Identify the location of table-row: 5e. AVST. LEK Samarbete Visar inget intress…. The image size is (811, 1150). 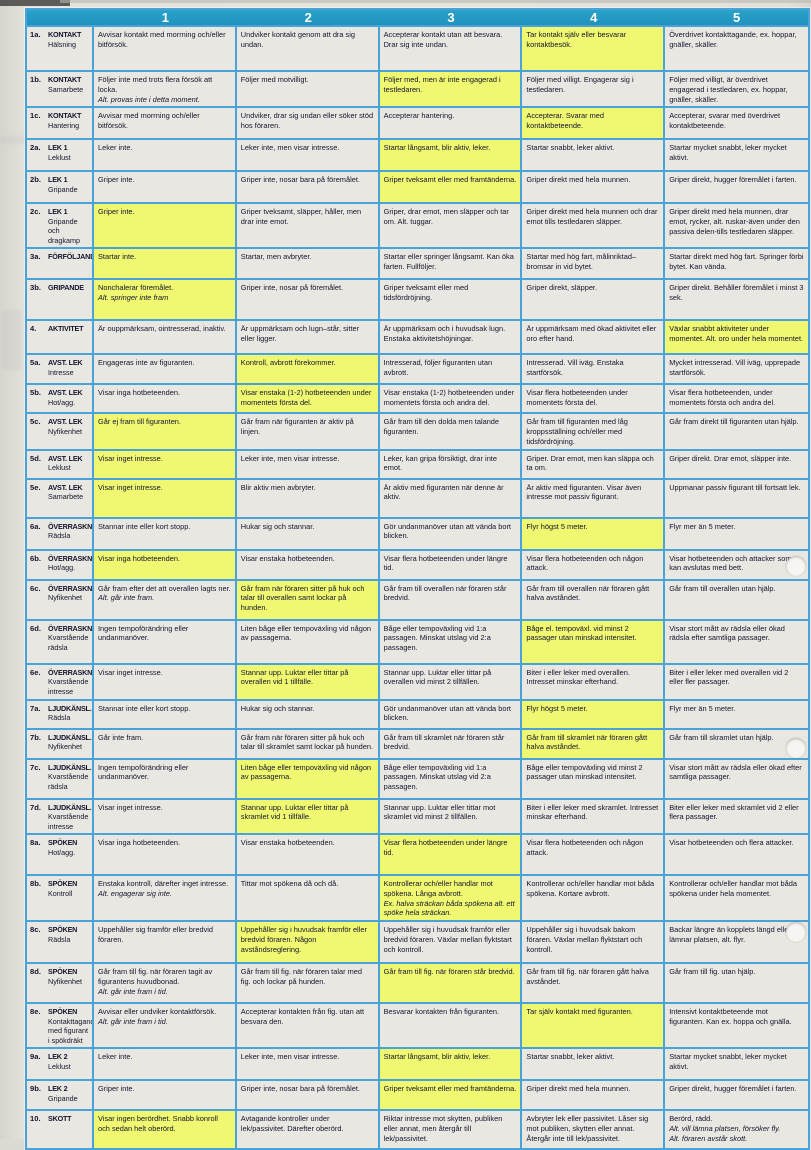
(417, 499).